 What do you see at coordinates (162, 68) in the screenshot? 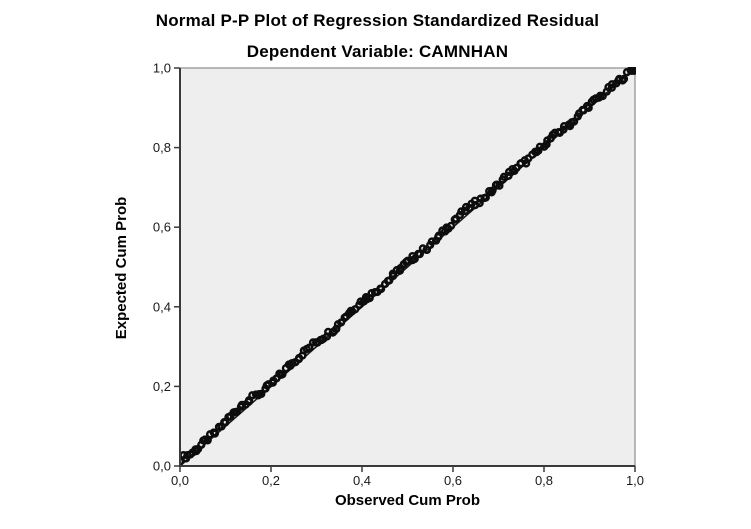
I see `y-tick-label: 1,0` at bounding box center [162, 68].